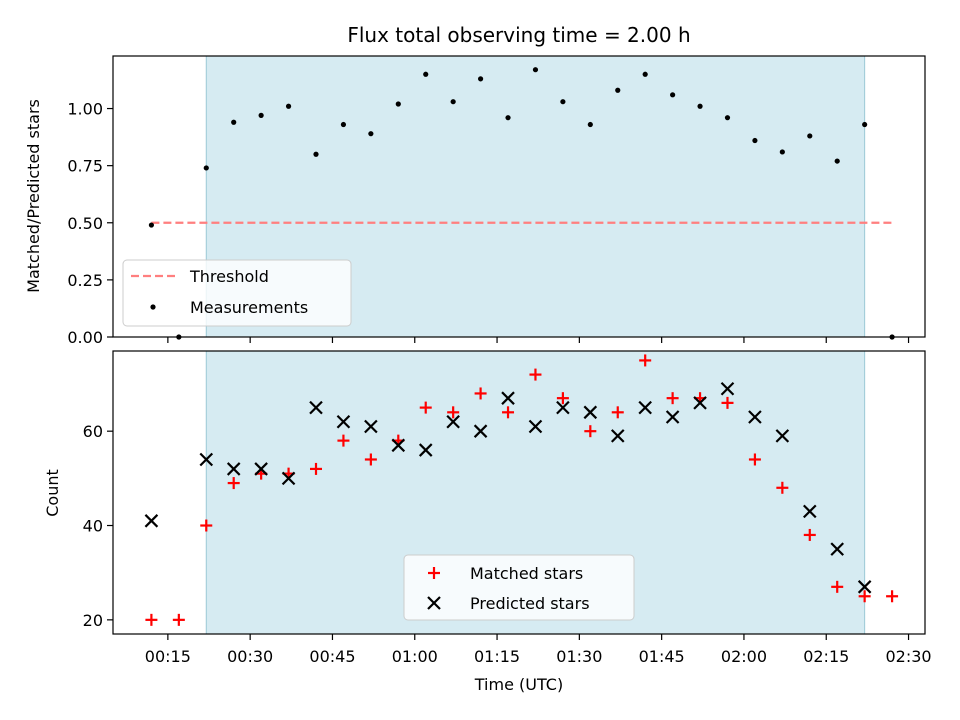 This screenshot has width=960, height=720. I want to click on top-y-axis-label: Matched/Predicted stars, so click(33, 196).